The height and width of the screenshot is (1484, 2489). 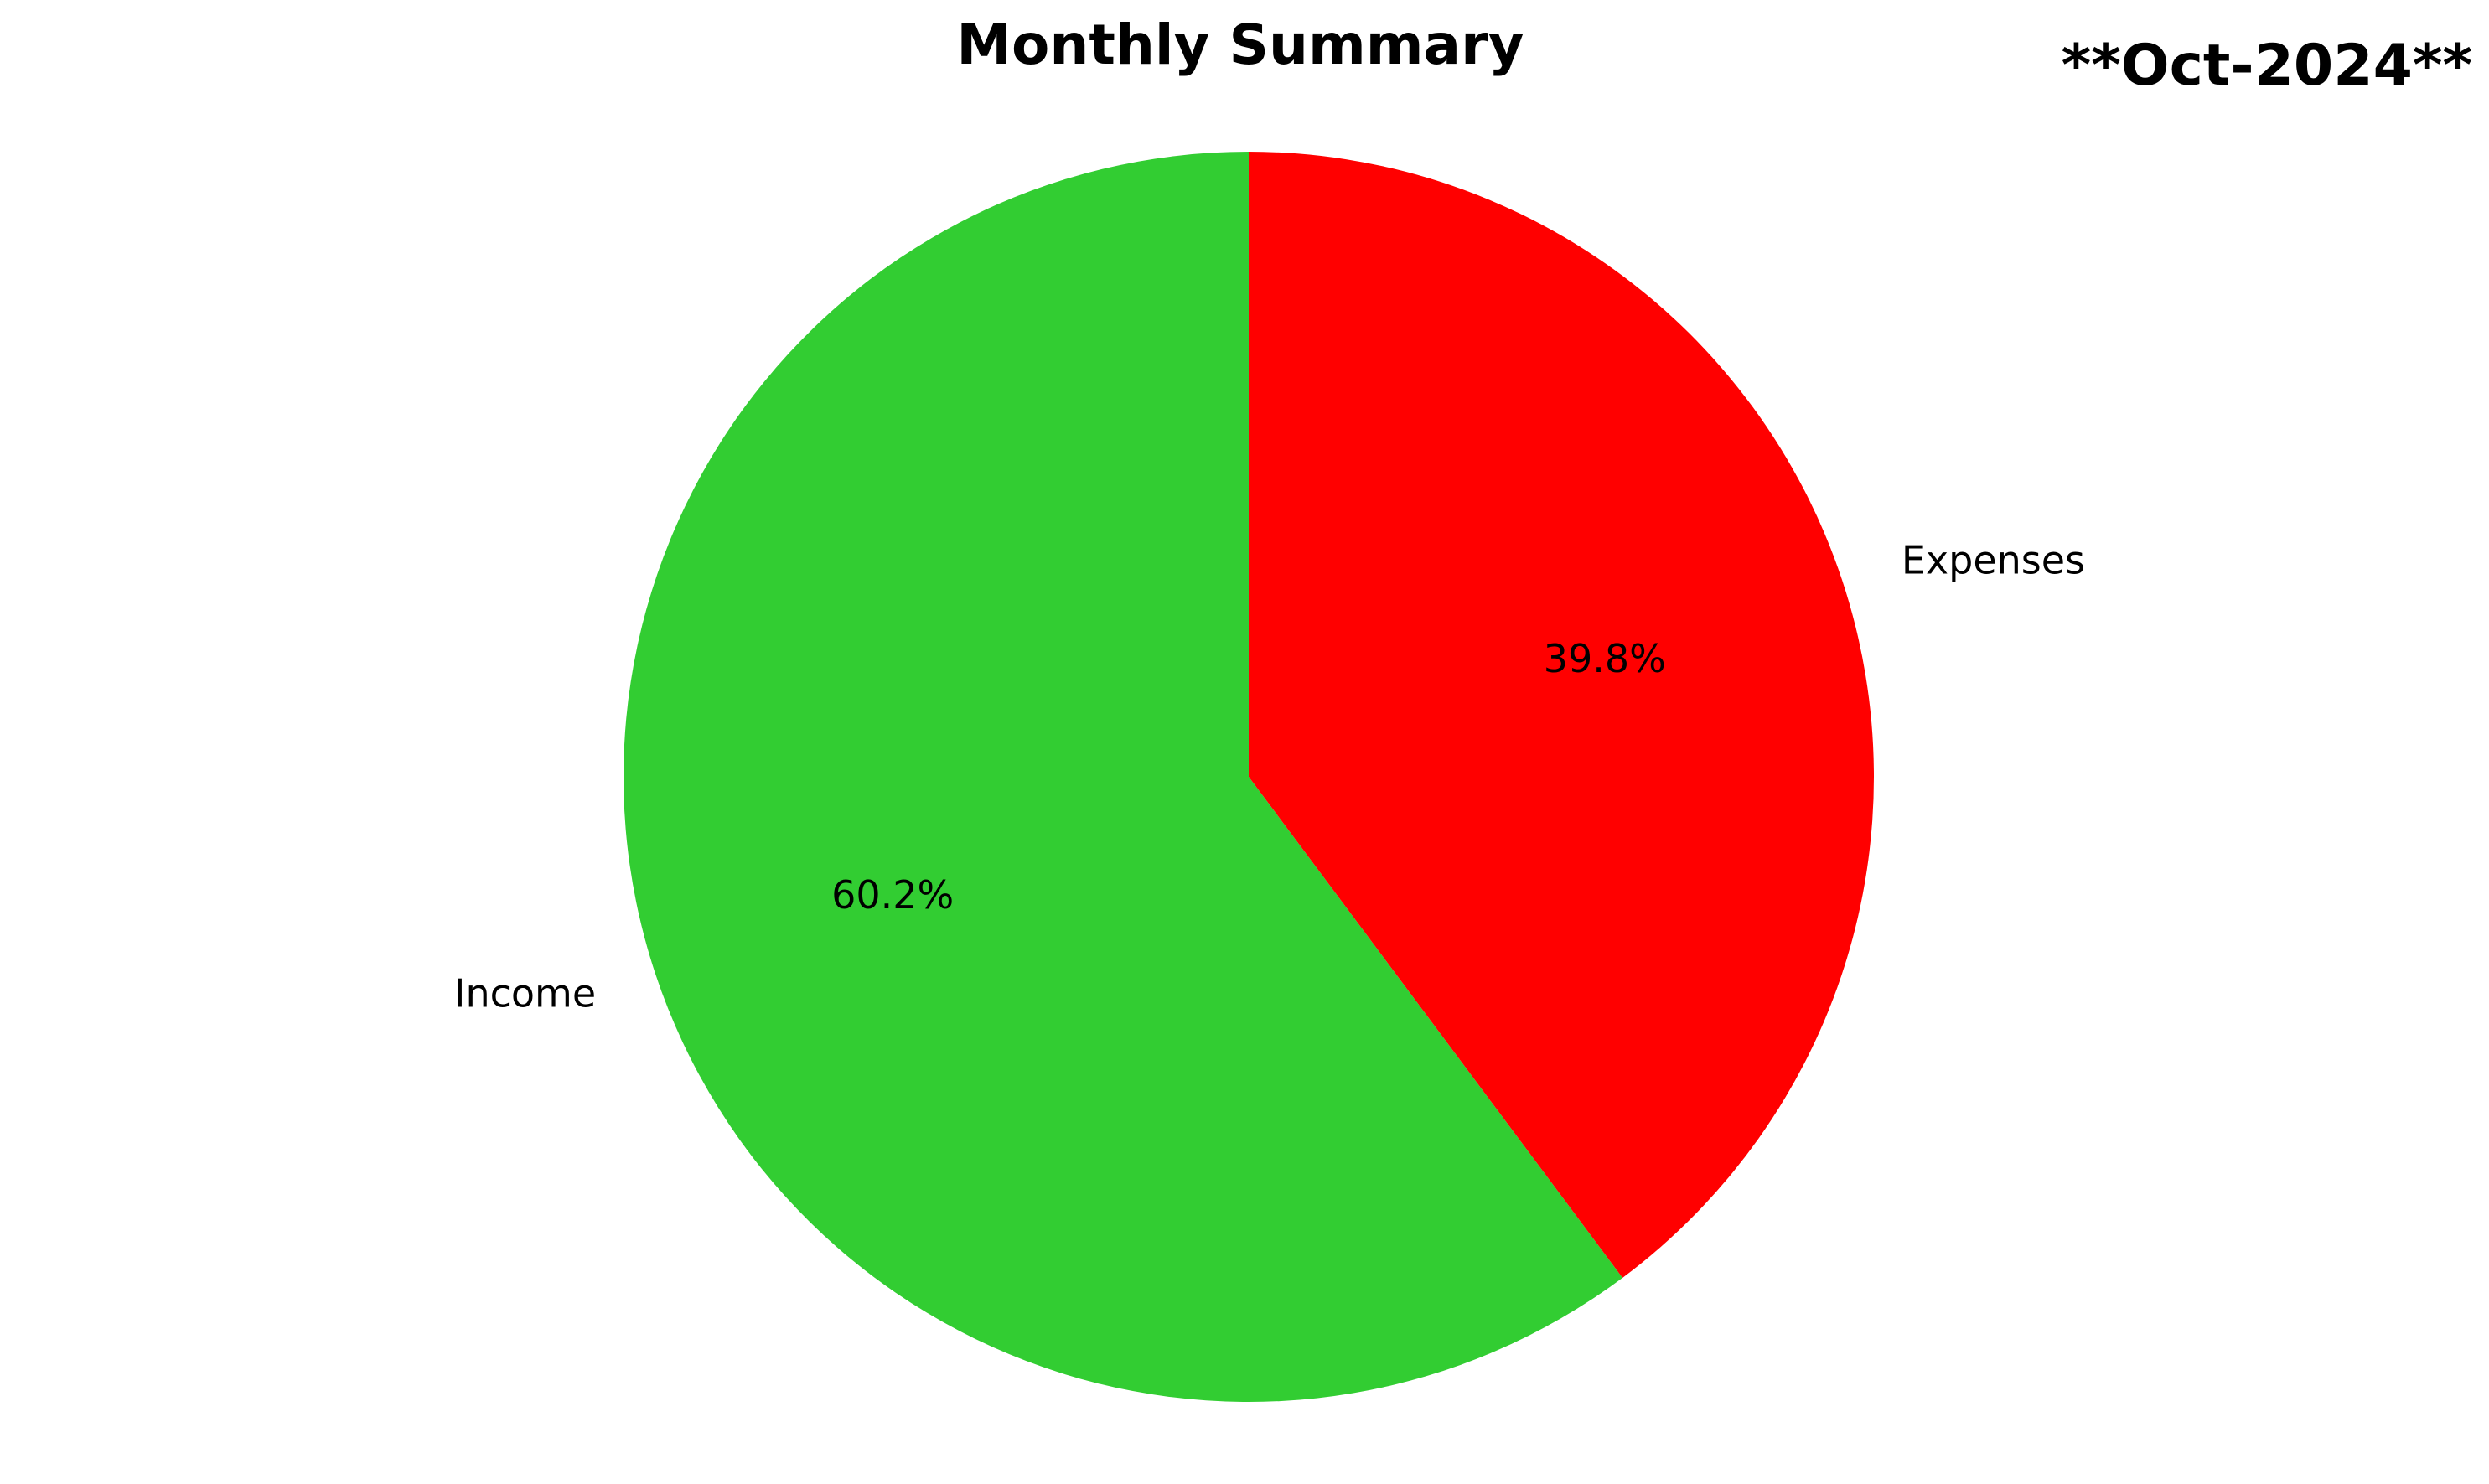 I want to click on slice-percent-income: 60.2%, so click(x=893, y=895).